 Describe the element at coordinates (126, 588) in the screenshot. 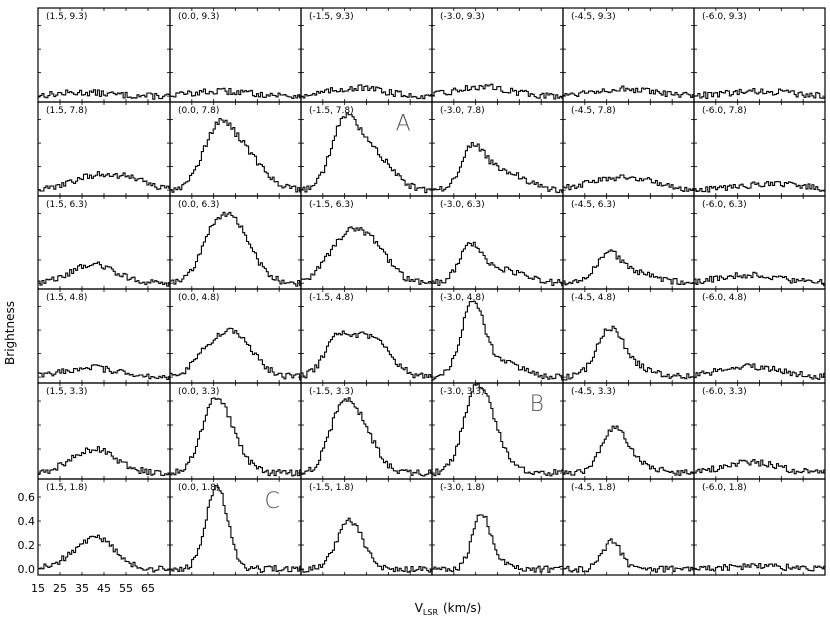

I see `x-tick-label: 55` at that location.